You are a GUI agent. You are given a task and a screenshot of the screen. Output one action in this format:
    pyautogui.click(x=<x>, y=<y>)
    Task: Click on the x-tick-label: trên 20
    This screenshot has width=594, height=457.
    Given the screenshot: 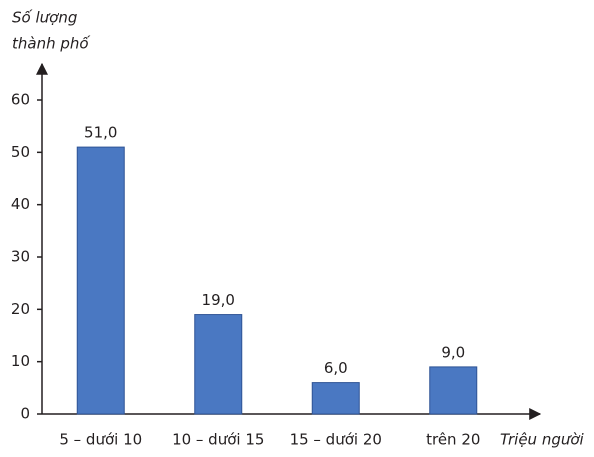 What is the action you would take?
    pyautogui.click(x=453, y=440)
    